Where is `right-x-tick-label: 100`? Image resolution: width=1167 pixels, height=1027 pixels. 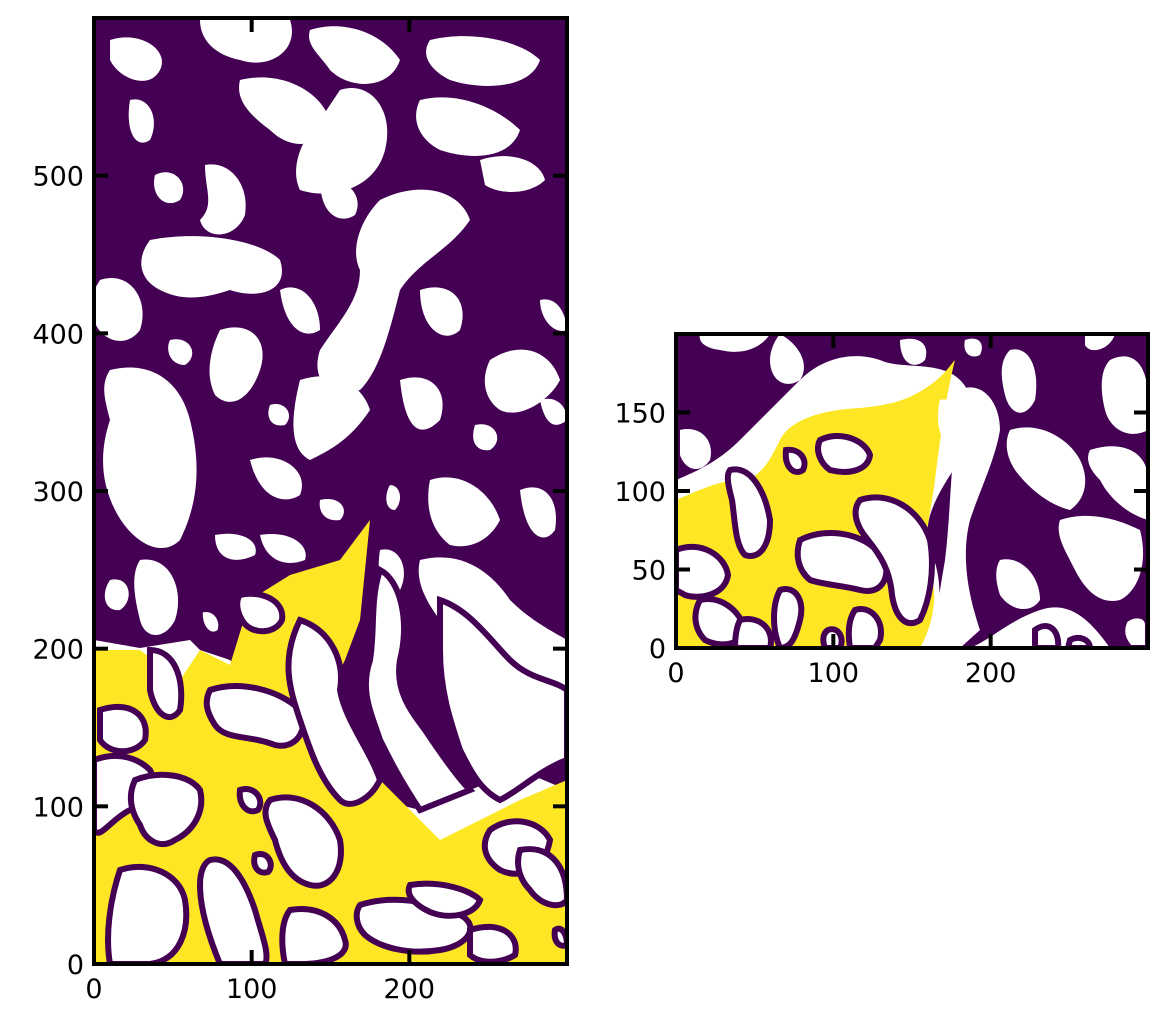 right-x-tick-label: 100 is located at coordinates (834, 673).